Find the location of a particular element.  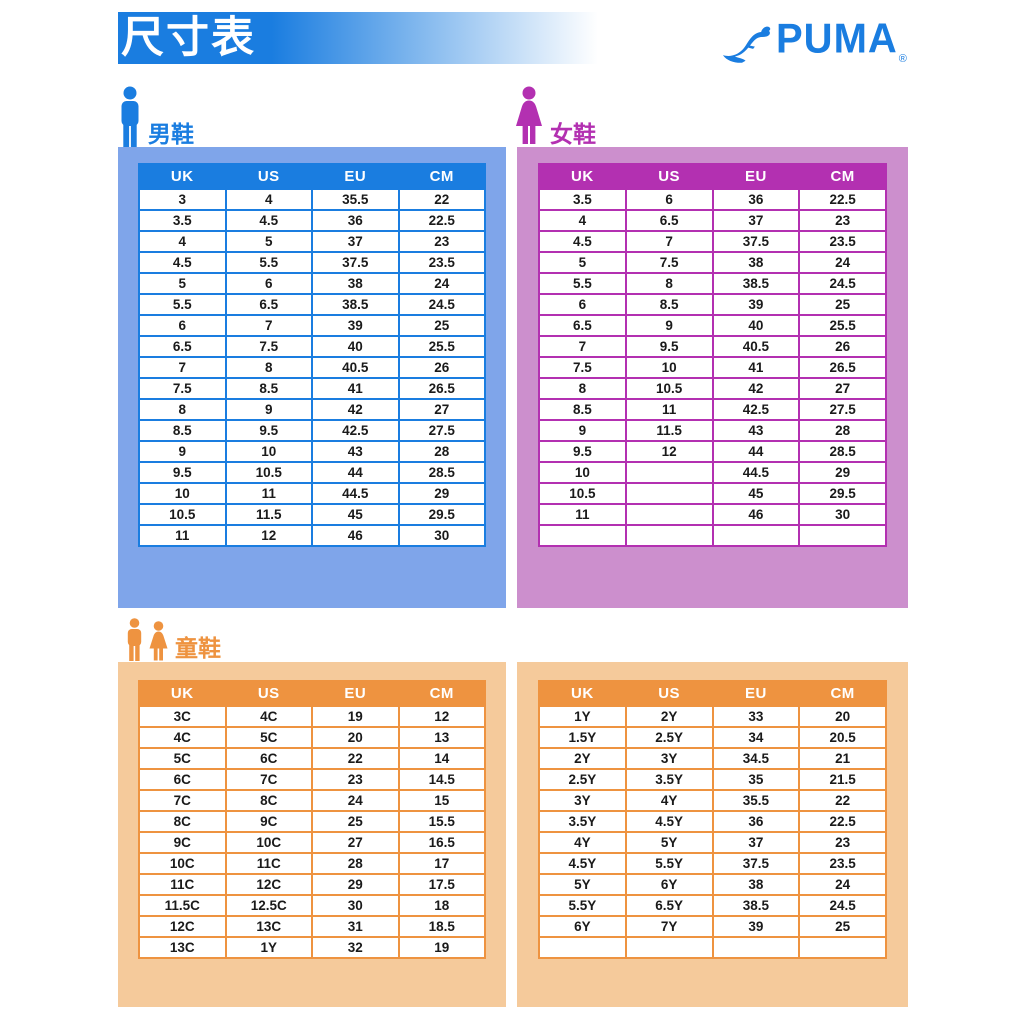

table-cell: 5C is located at coordinates (182, 758).